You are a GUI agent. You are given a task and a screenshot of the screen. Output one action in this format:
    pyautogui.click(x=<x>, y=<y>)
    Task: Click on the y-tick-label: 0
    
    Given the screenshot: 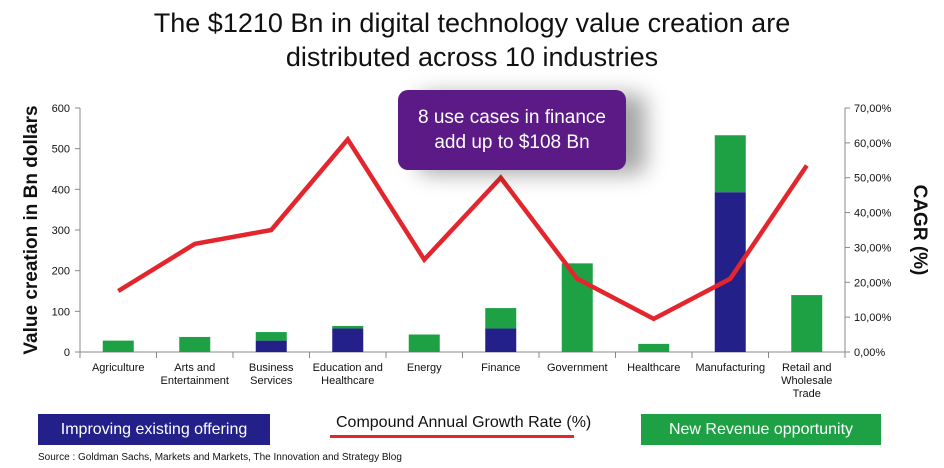 What is the action you would take?
    pyautogui.click(x=67, y=353)
    